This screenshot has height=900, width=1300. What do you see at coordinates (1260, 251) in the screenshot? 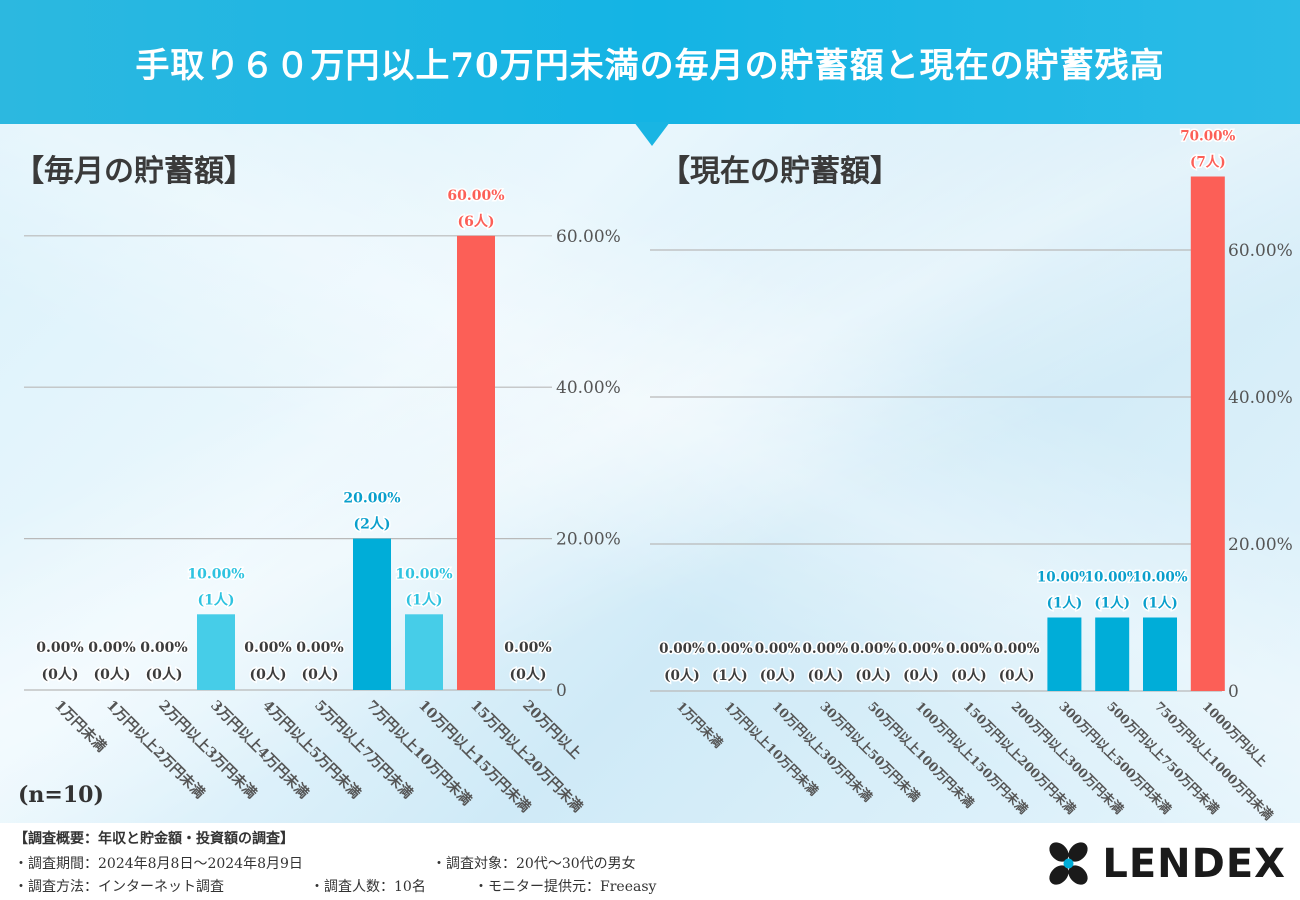
I see `current-ytick-label: 60.00%` at bounding box center [1260, 251].